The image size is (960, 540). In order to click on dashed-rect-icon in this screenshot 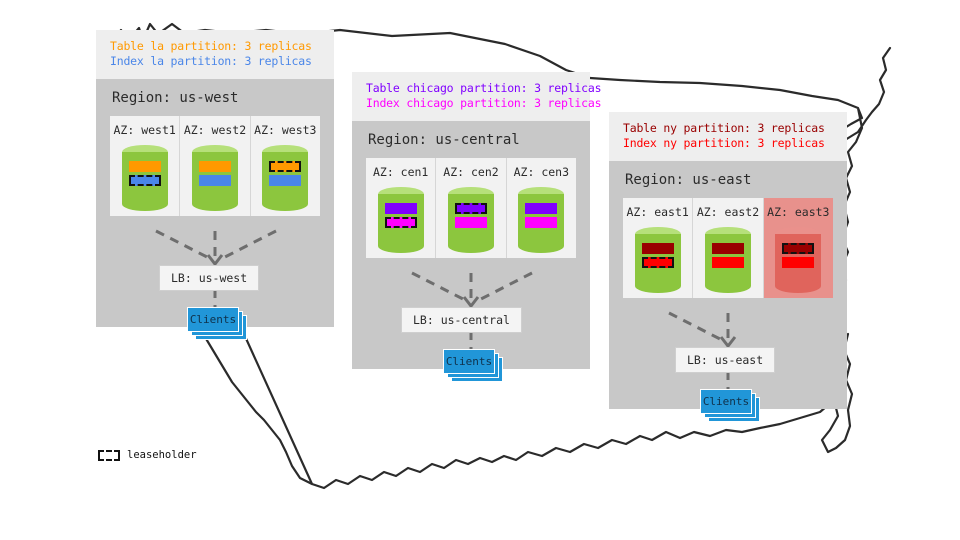, I will do `click(109, 455)`.